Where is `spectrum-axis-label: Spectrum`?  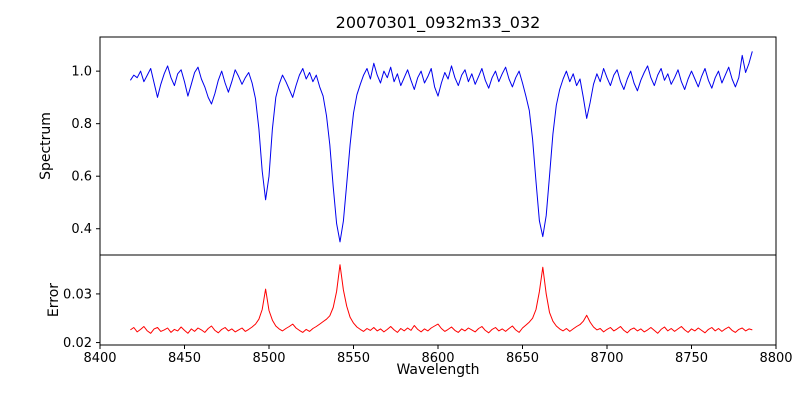 spectrum-axis-label: Spectrum is located at coordinates (46, 146).